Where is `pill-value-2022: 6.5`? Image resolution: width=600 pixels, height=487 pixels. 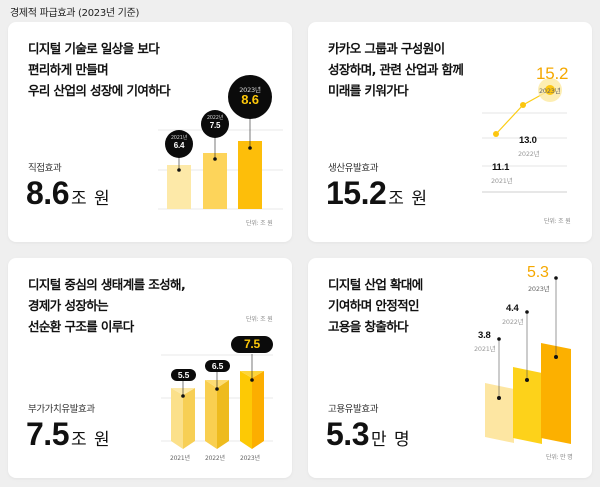
pill-value-2022: 6.5 is located at coordinates (217, 366).